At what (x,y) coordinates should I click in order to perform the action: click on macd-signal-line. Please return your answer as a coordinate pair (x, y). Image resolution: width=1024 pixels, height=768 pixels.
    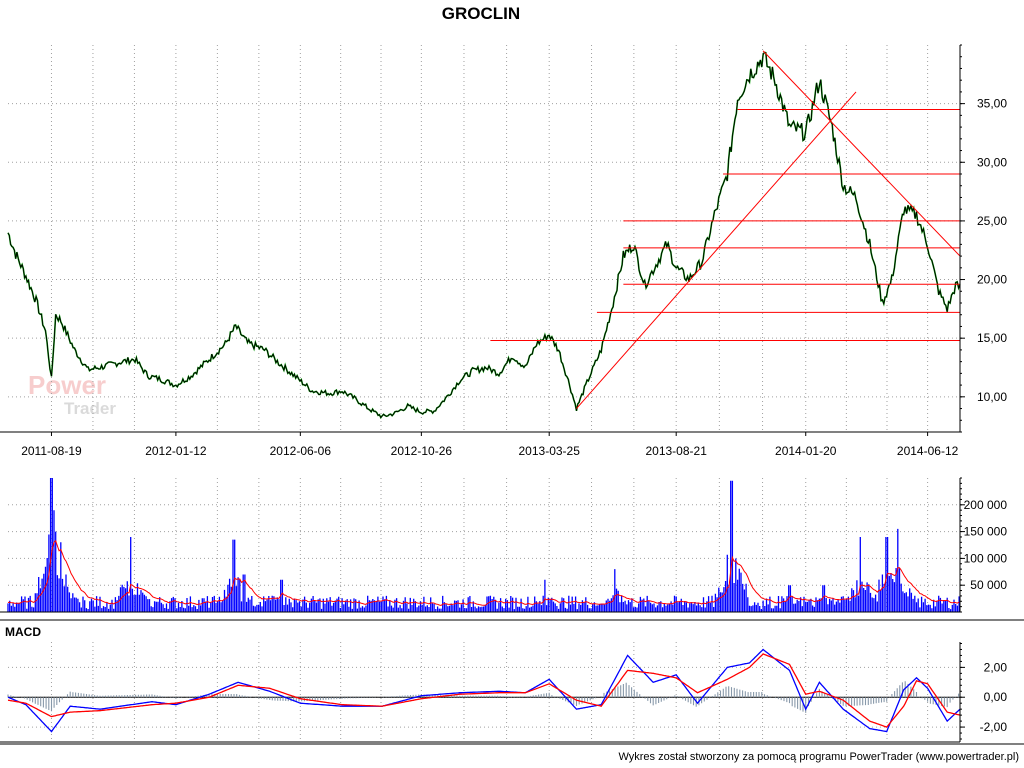
    Looking at the image, I should click on (484, 690).